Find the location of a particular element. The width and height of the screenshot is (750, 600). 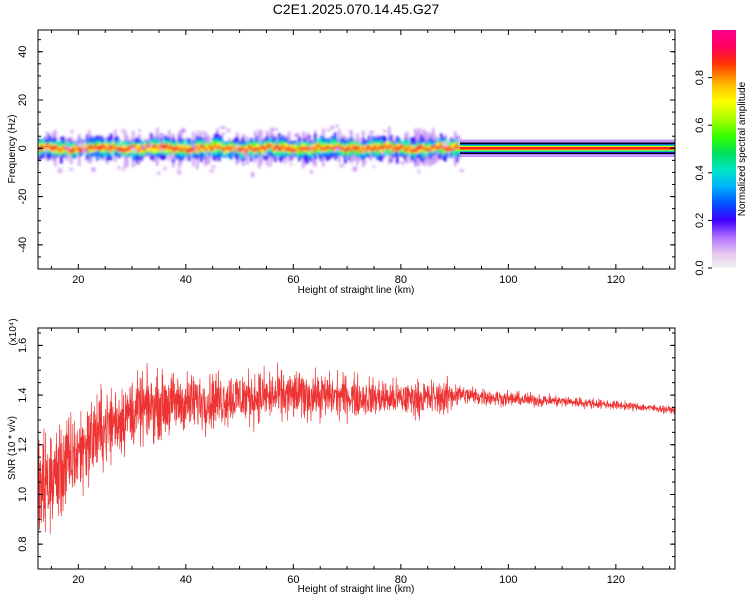

snr-x-tick-label: 40 is located at coordinates (186, 580).